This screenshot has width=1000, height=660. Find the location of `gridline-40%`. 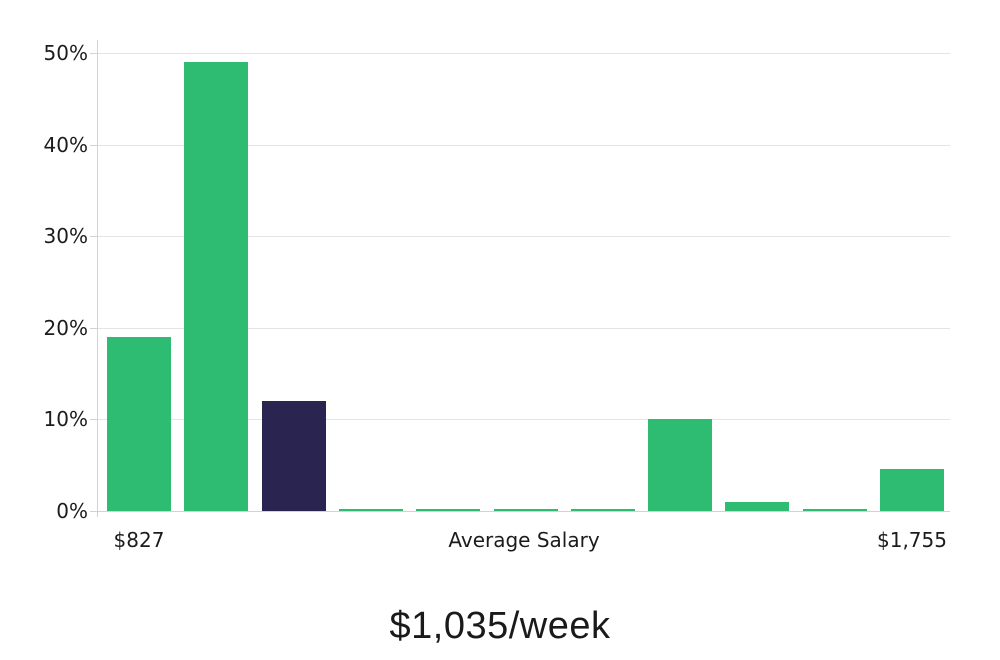

gridline-40% is located at coordinates (524, 145).